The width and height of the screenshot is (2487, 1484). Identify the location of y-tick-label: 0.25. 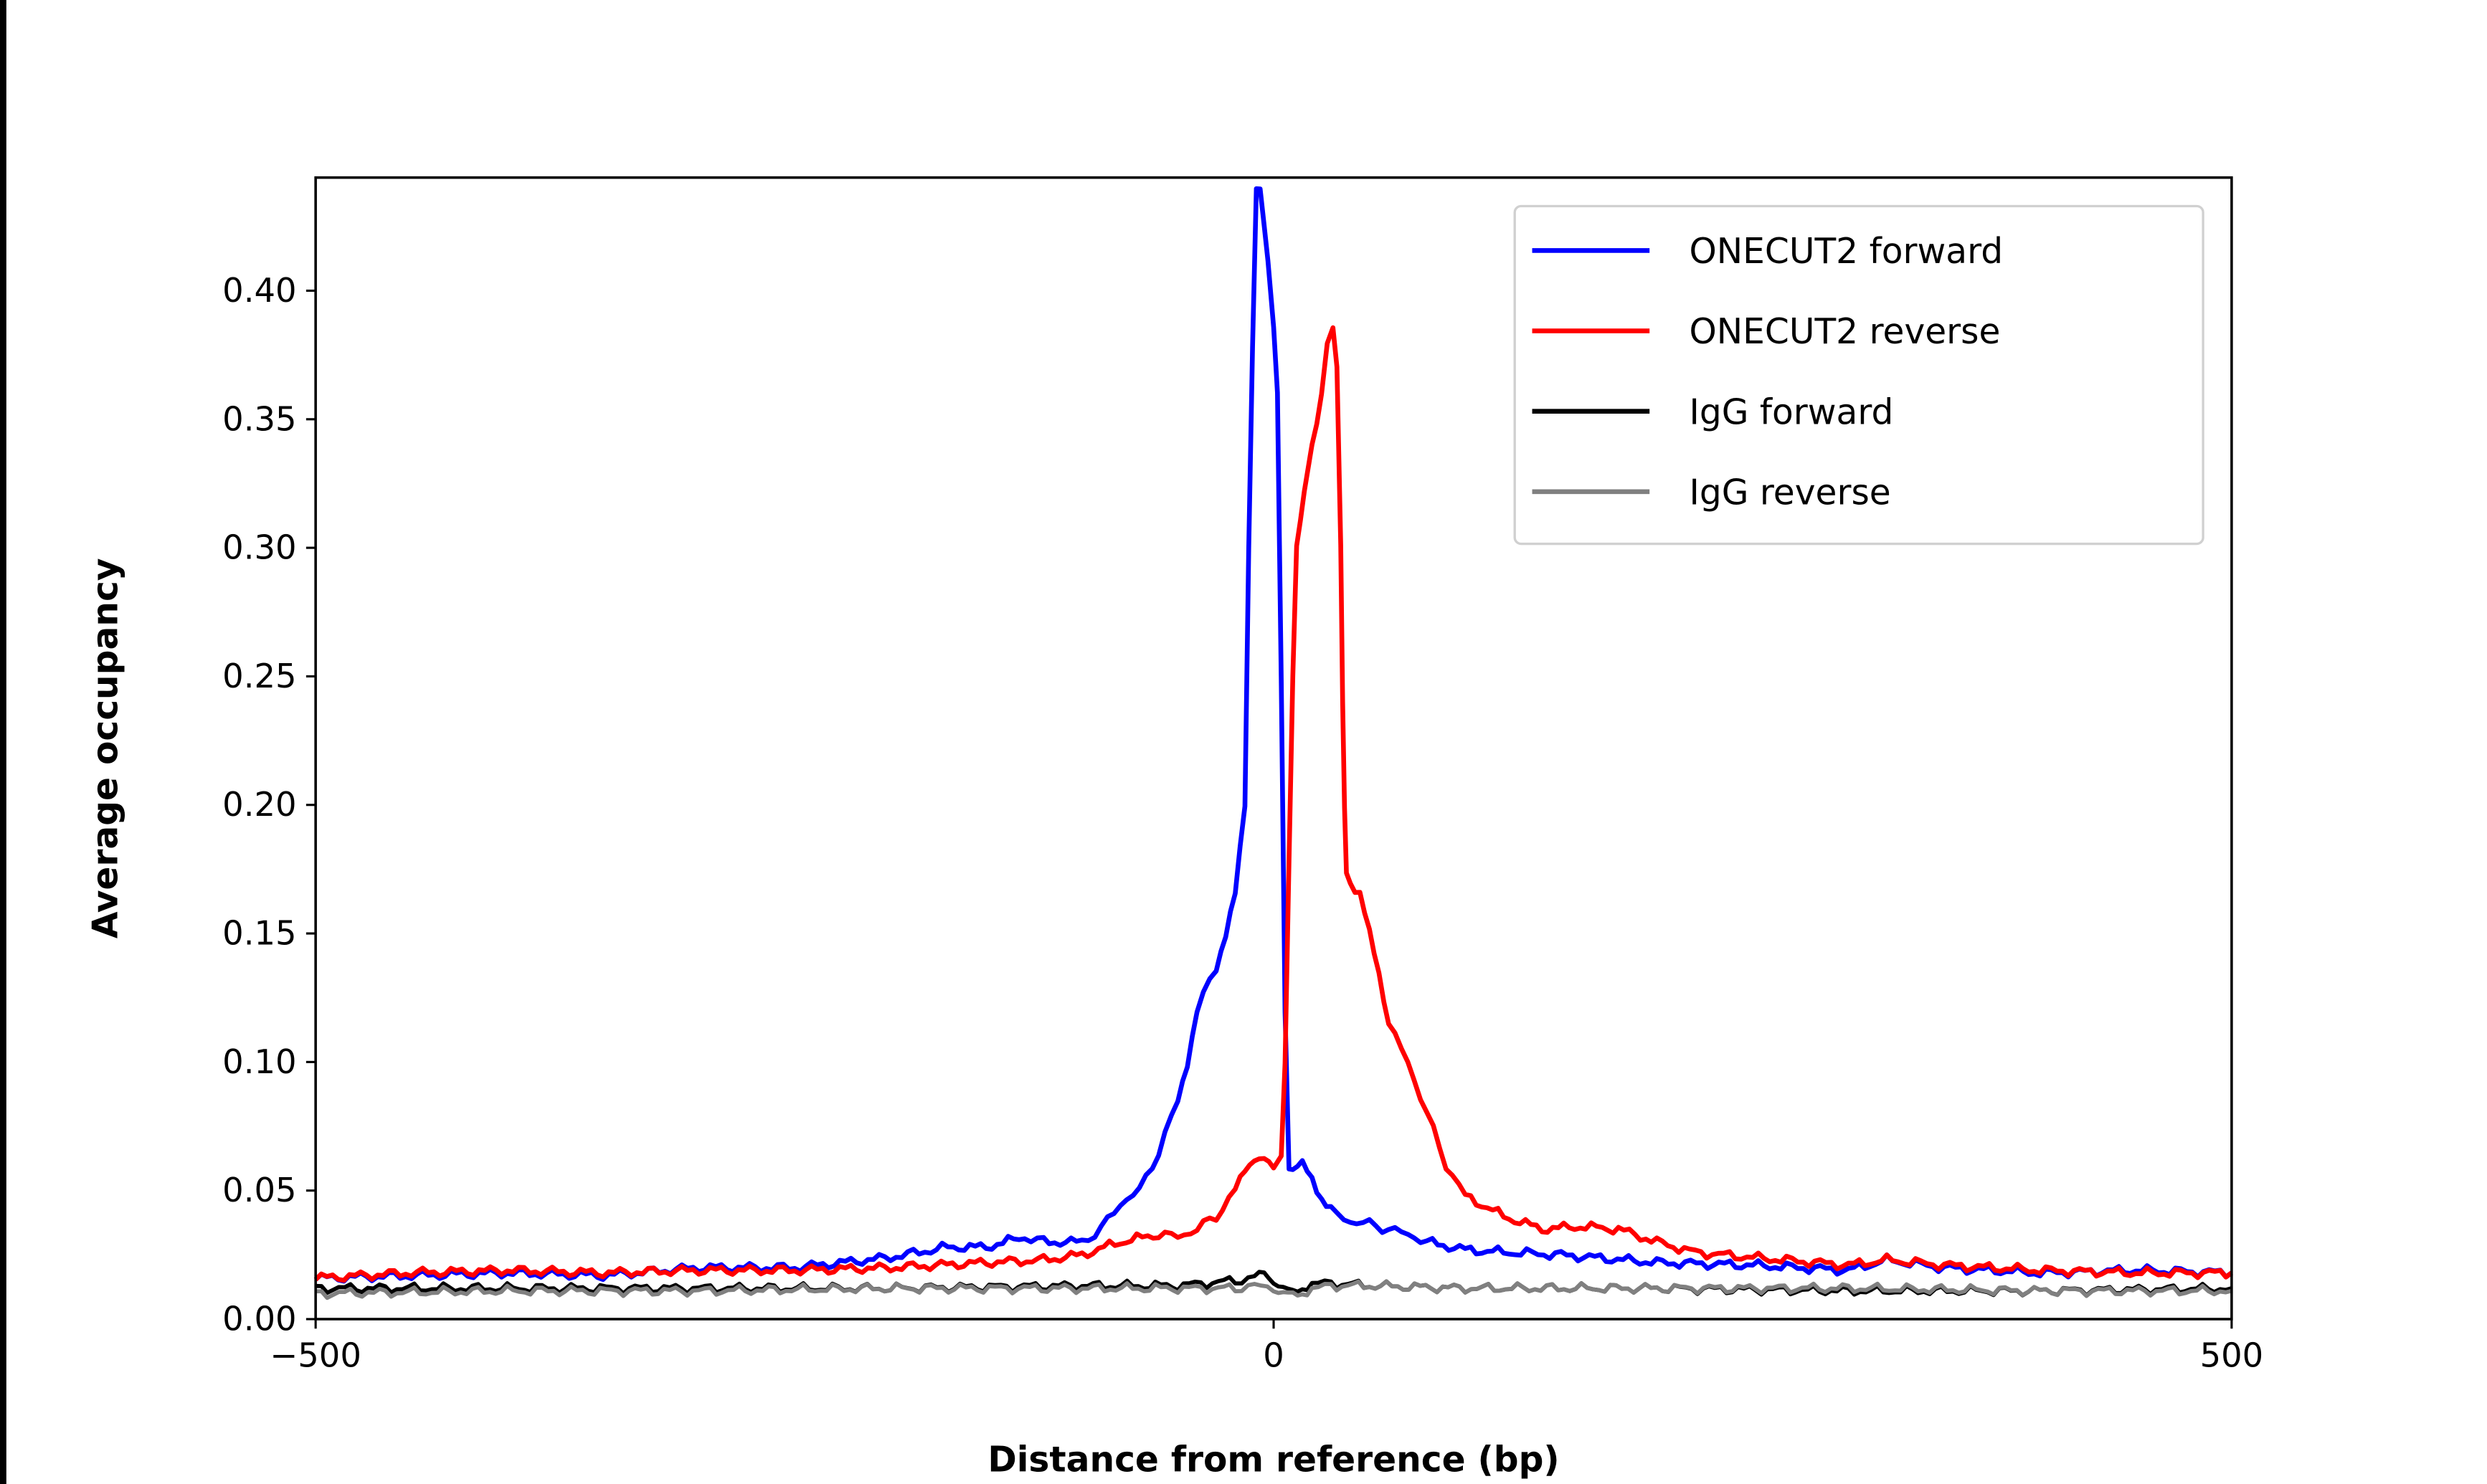
(259, 676).